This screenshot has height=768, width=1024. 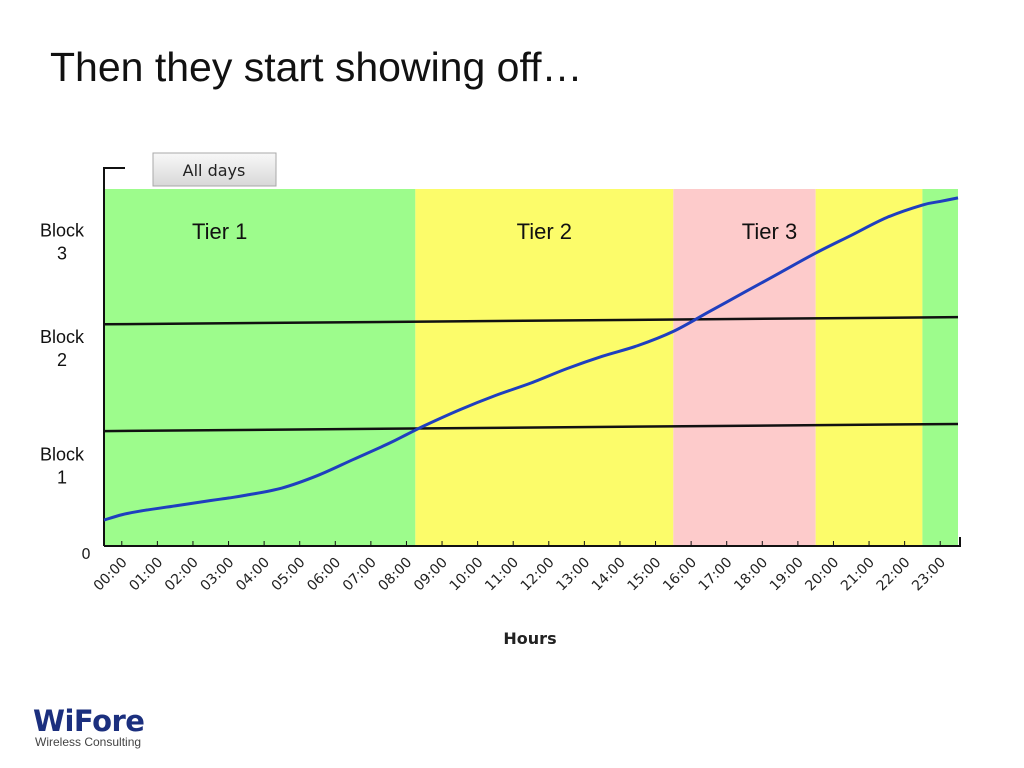 I want to click on block-threshold-lines, so click(x=531, y=374).